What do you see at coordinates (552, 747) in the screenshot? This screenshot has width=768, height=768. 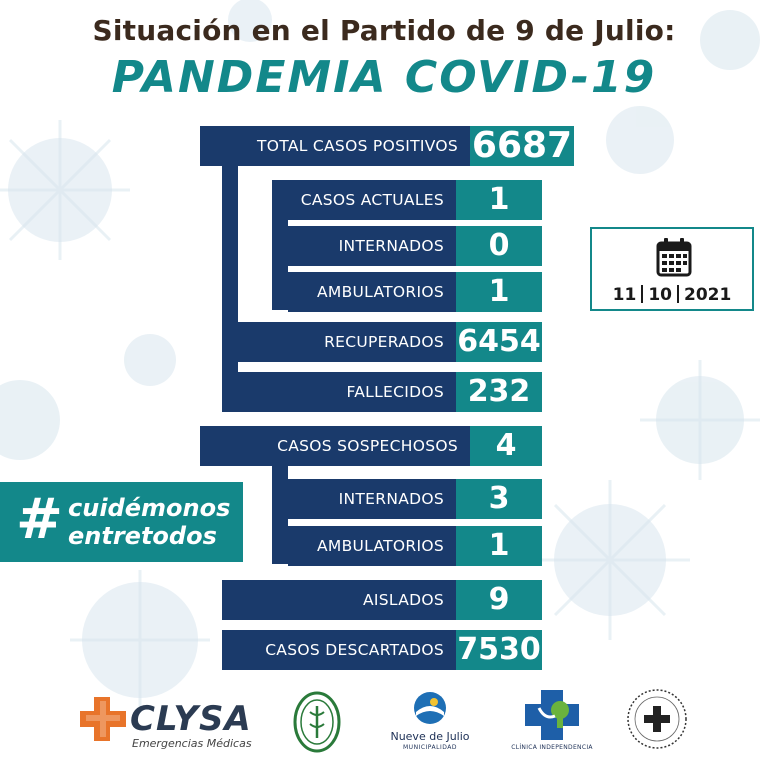 I see `clinica-subtitle: CLÍNICA INDEPENDENCIA` at bounding box center [552, 747].